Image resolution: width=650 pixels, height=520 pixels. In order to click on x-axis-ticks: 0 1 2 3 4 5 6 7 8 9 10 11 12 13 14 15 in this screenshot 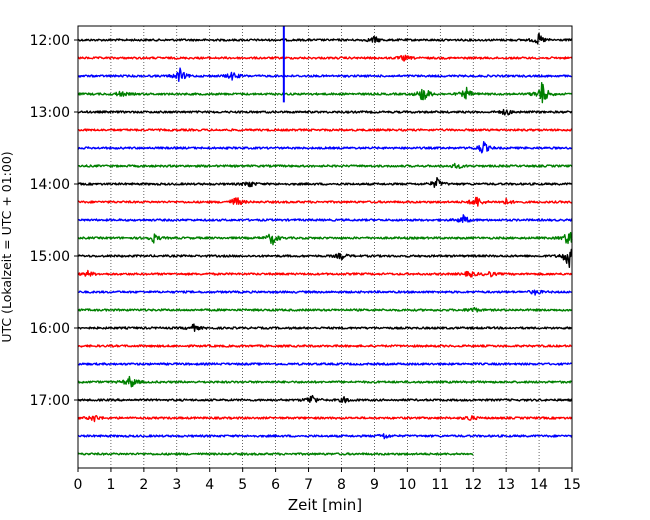, I will do `click(327, 480)`.